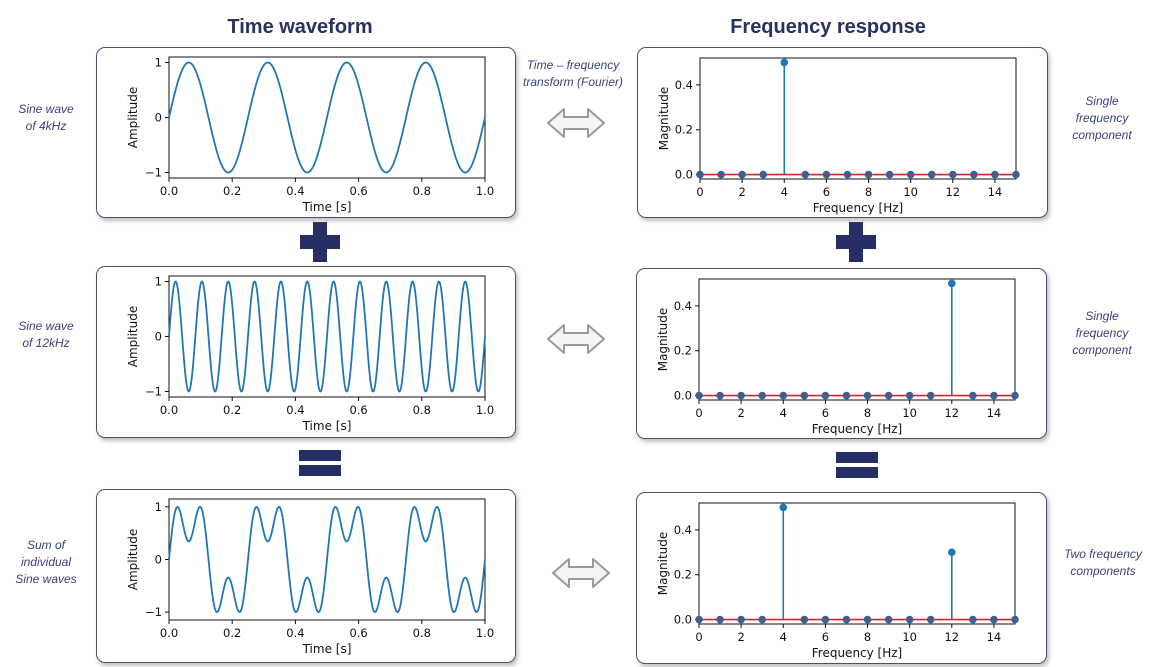  I want to click on time-chart-panel-3: 0.0 0.2 0.4 0.6 0.8 1.0 1 0 −1 Time [s] Amplitude, so click(306, 576).